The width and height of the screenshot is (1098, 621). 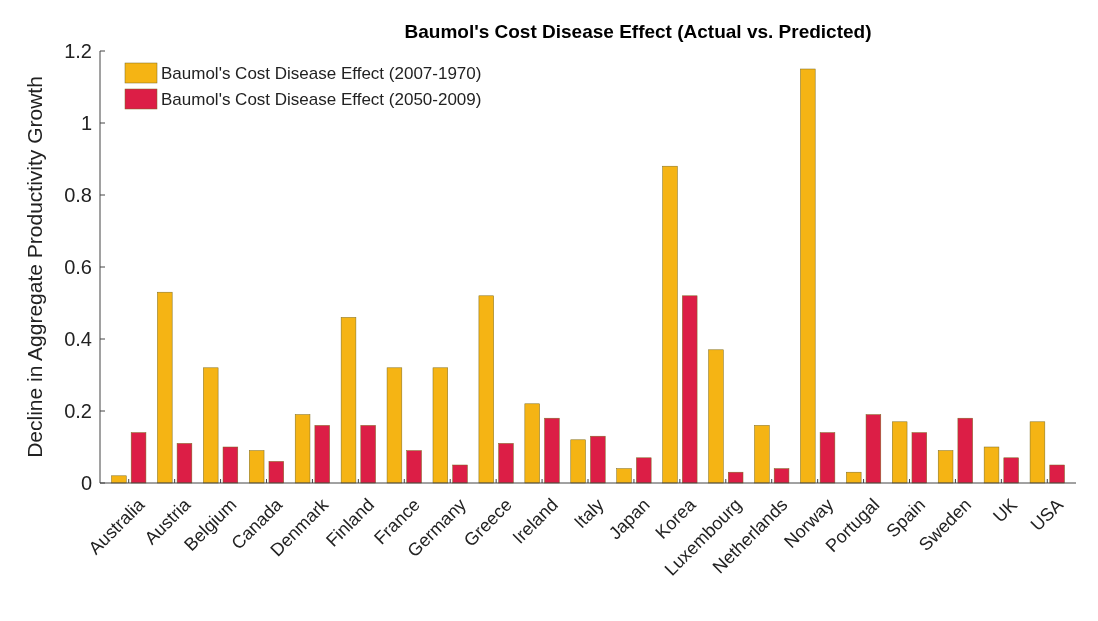 I want to click on y-tick-label: 1.2, so click(x=78, y=51).